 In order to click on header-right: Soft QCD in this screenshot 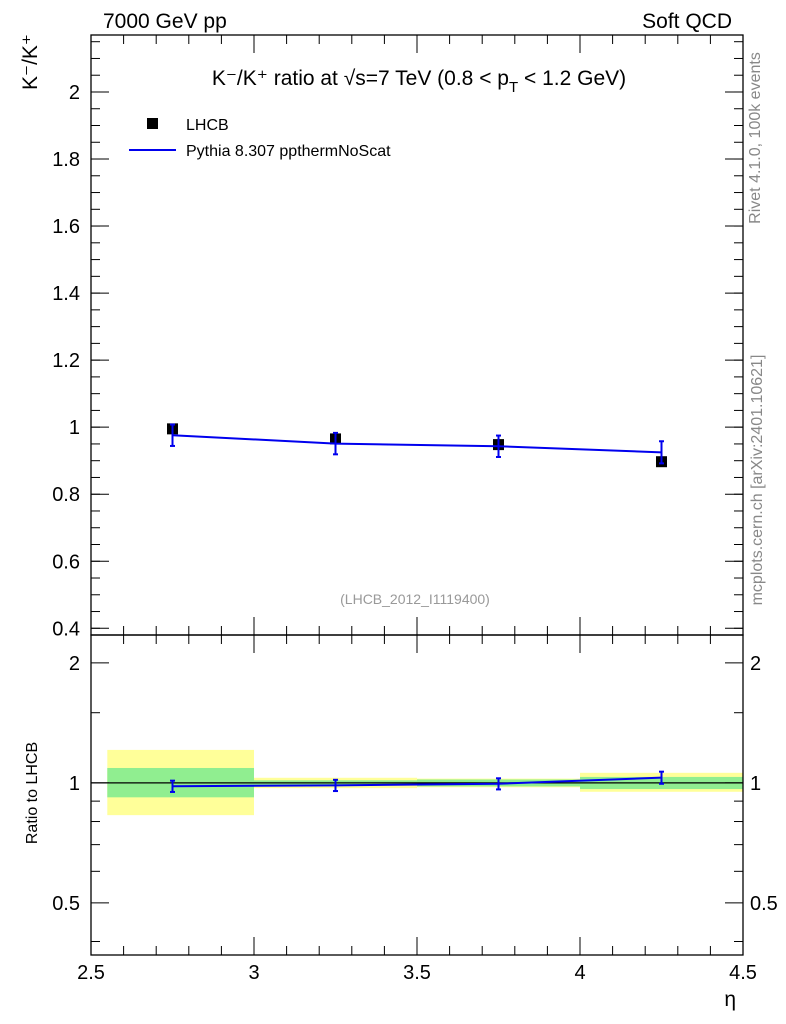, I will do `click(687, 21)`.